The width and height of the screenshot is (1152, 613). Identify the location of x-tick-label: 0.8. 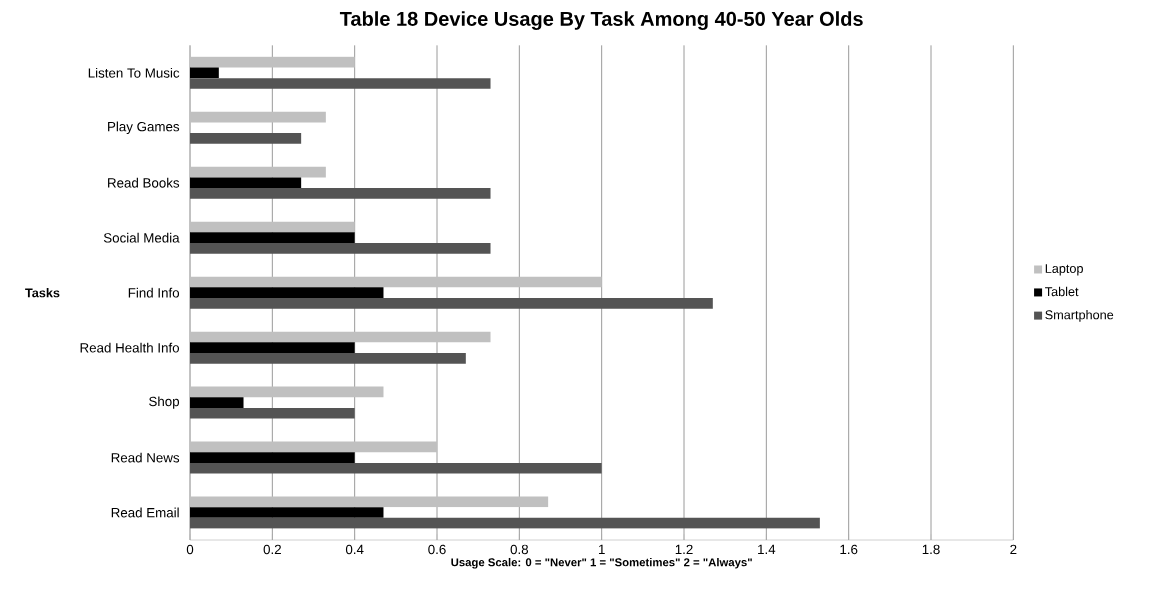
(519, 549).